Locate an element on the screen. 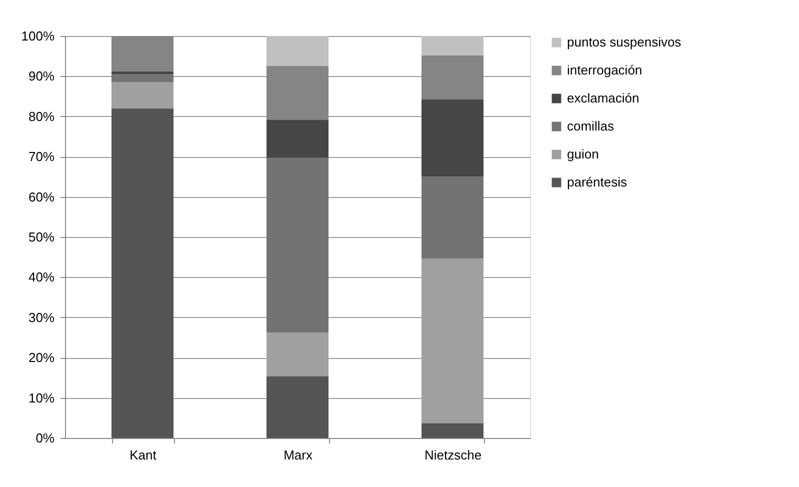  y-tick-label: 80% is located at coordinates (41, 116).